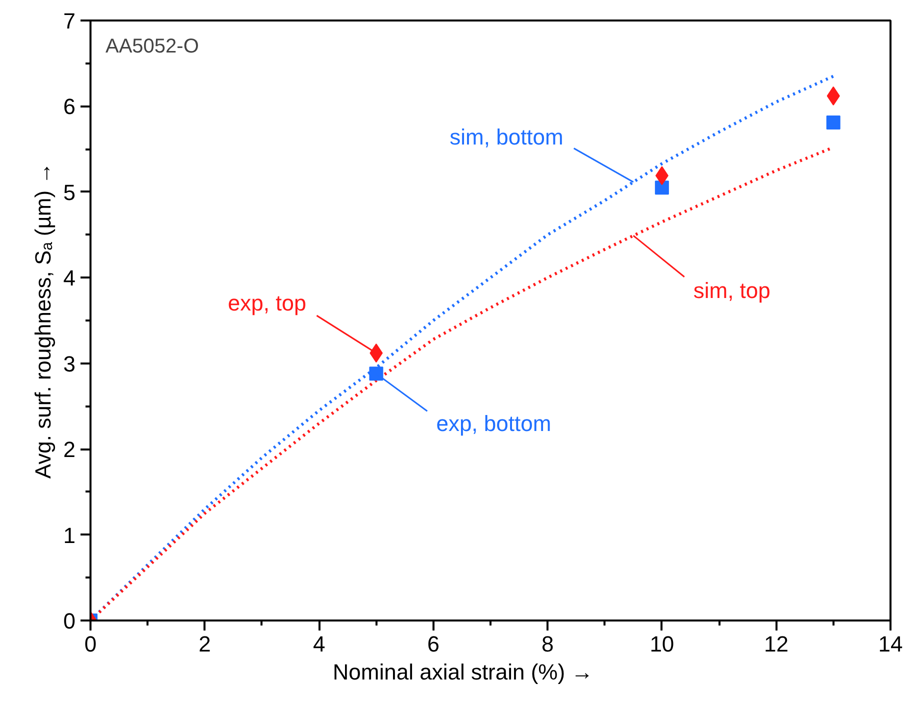 The height and width of the screenshot is (713, 920). What do you see at coordinates (69, 192) in the screenshot?
I see `y-tick-label: 5` at bounding box center [69, 192].